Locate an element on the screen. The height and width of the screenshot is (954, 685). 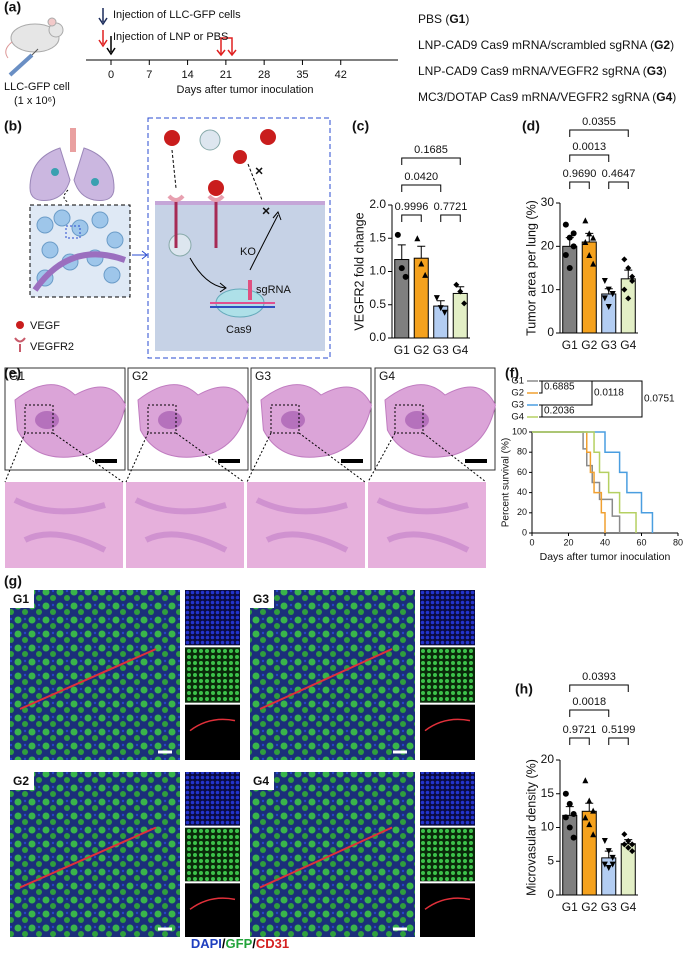
x-tick-label: G4 is located at coordinates (628, 345).